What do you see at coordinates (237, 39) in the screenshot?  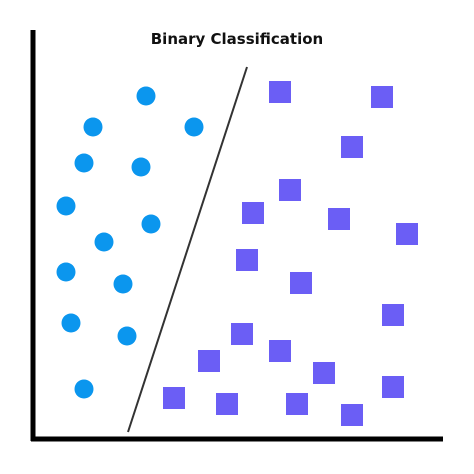 I see `diagram-title: Binary Classification` at bounding box center [237, 39].